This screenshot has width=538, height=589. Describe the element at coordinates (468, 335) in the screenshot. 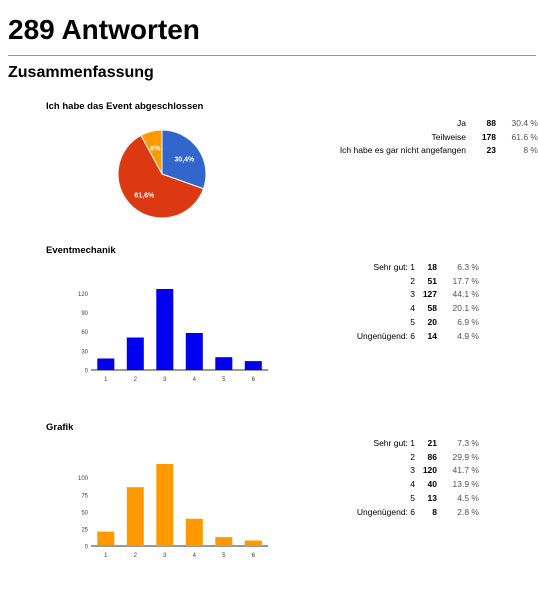

I see `stats-percent: 4.9 %` at that location.